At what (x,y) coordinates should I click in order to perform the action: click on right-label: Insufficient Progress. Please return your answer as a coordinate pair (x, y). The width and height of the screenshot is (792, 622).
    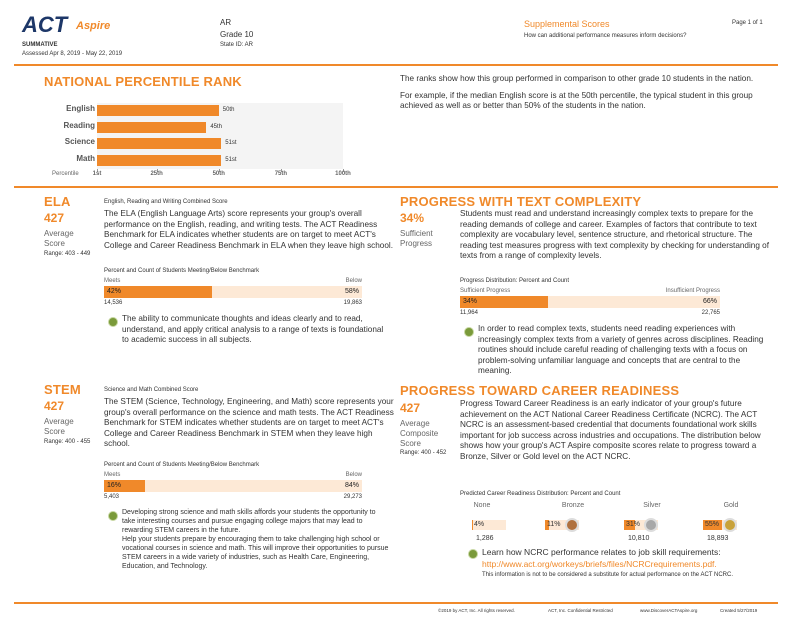
    Looking at the image, I should click on (692, 291).